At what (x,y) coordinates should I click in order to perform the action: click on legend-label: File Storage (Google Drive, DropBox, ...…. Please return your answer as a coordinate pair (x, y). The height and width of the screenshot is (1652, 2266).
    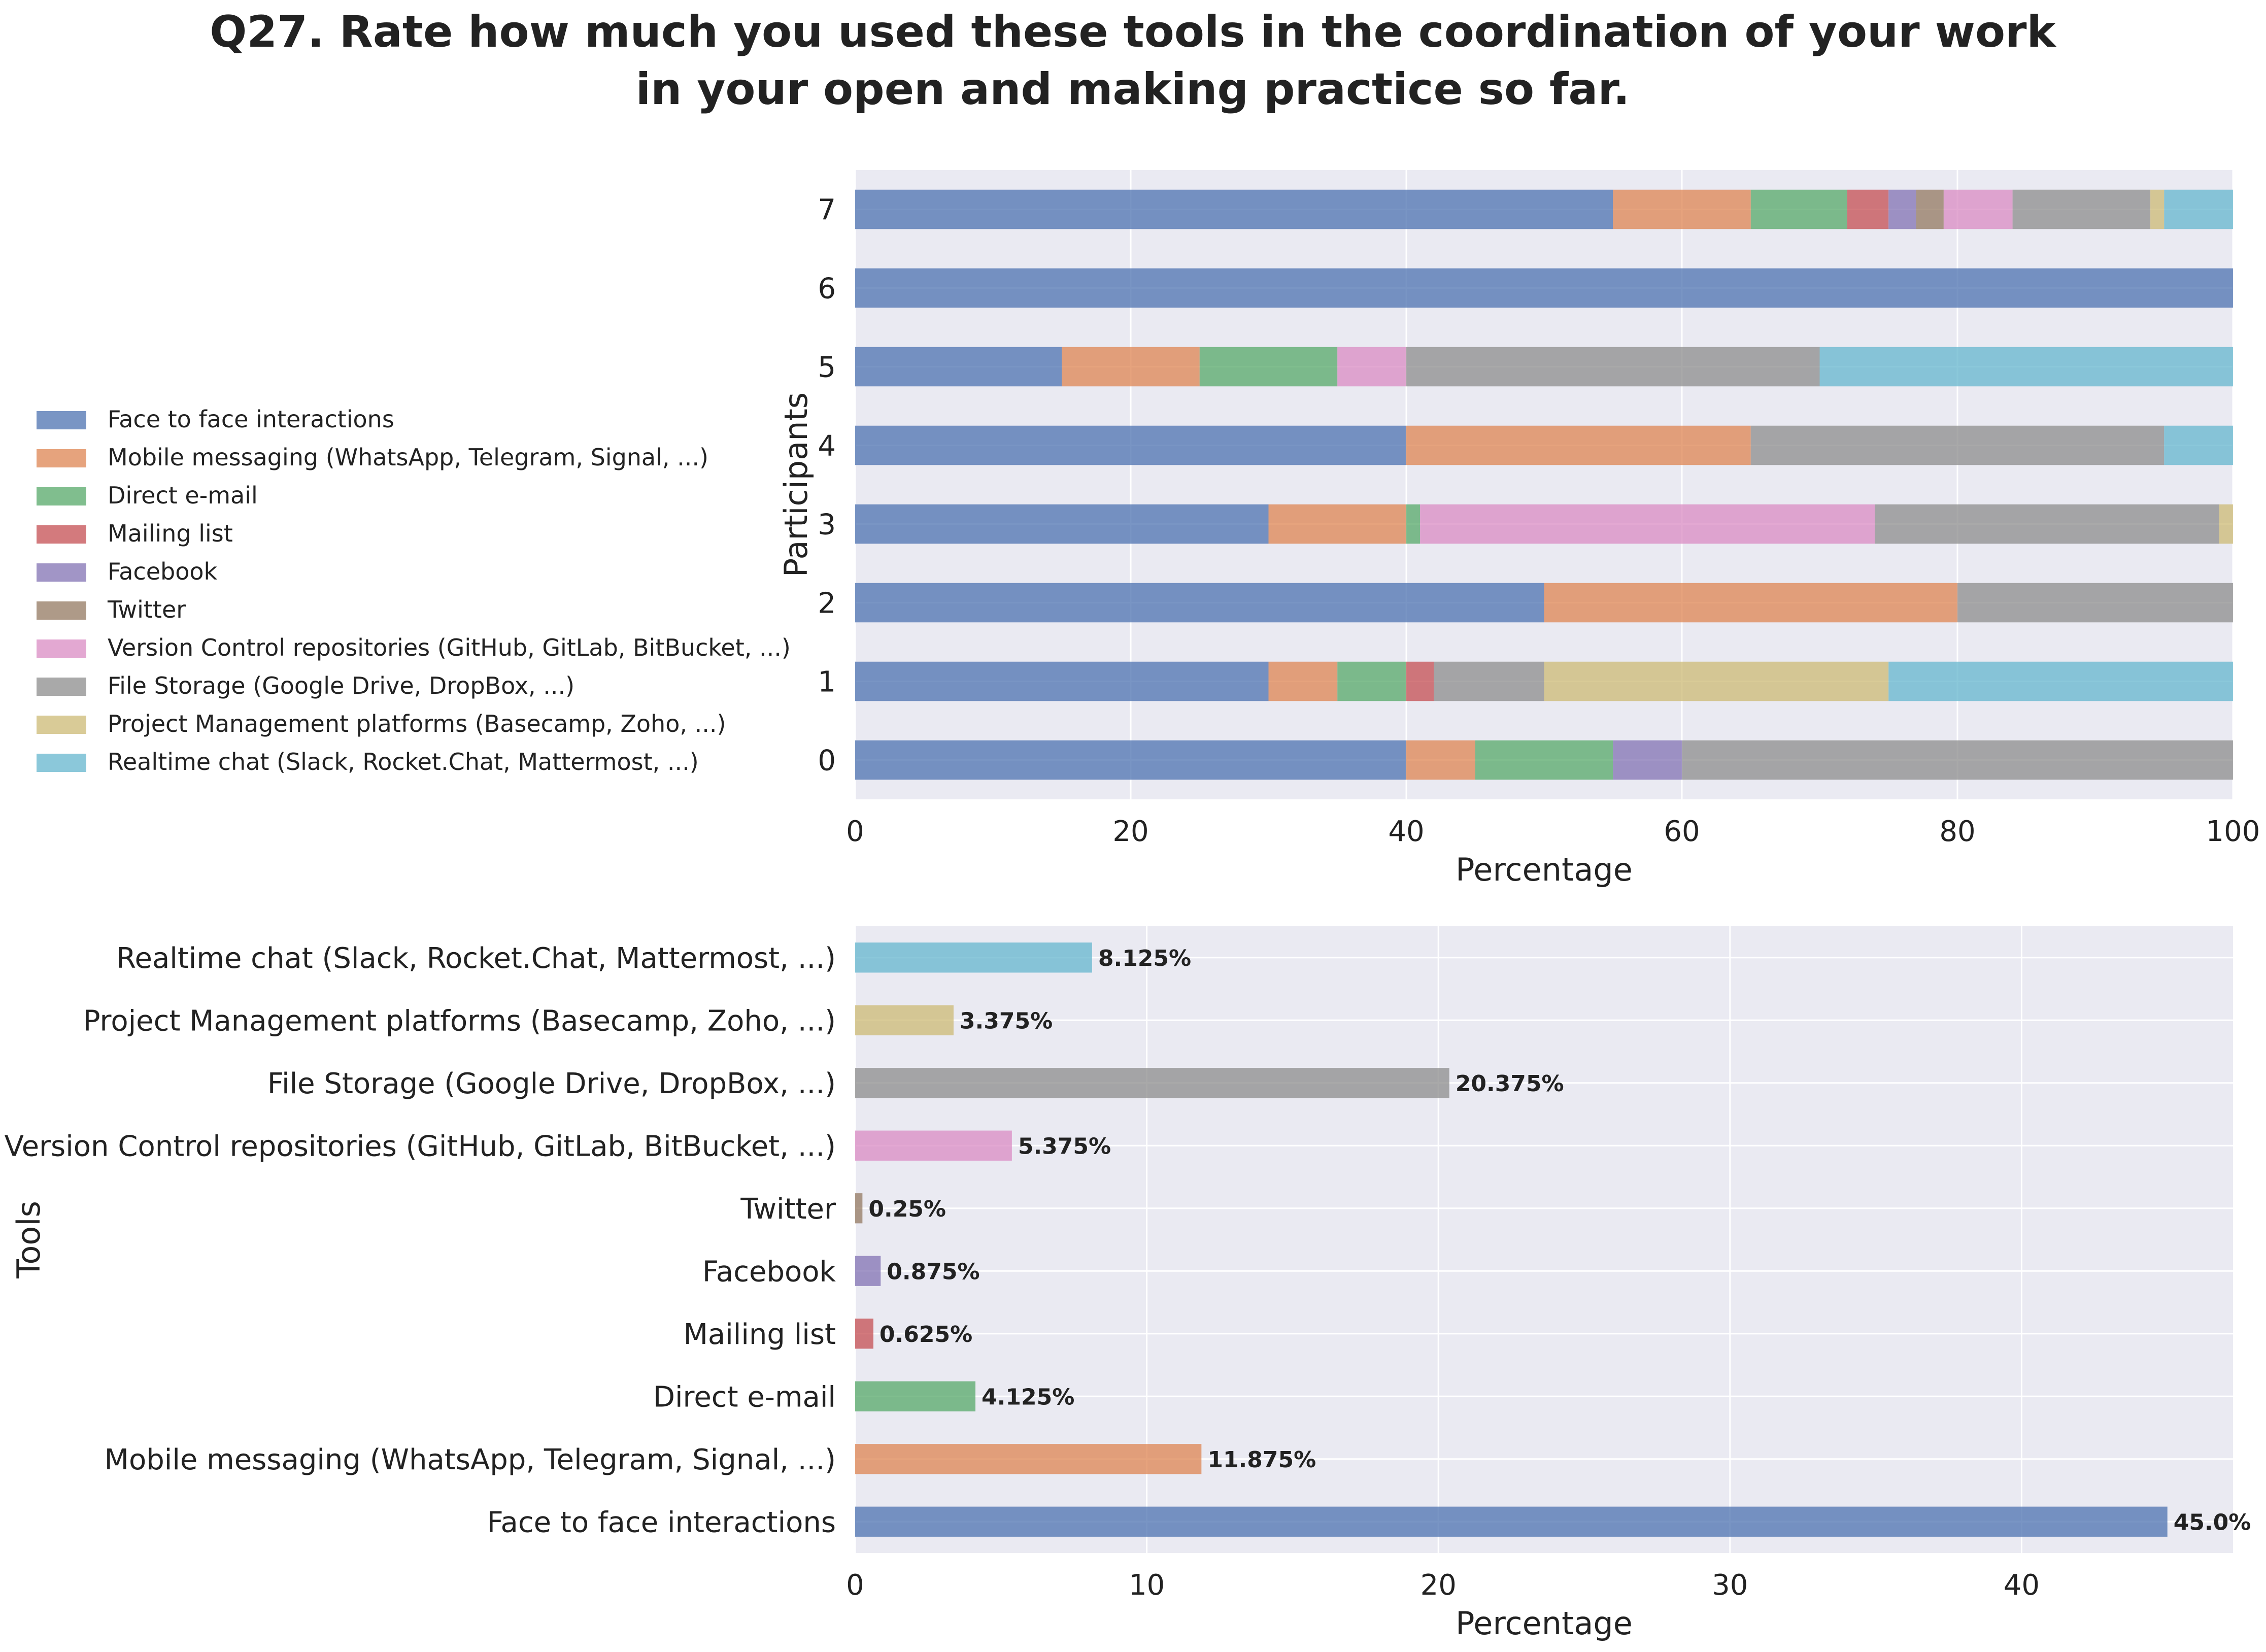
    Looking at the image, I should click on (341, 686).